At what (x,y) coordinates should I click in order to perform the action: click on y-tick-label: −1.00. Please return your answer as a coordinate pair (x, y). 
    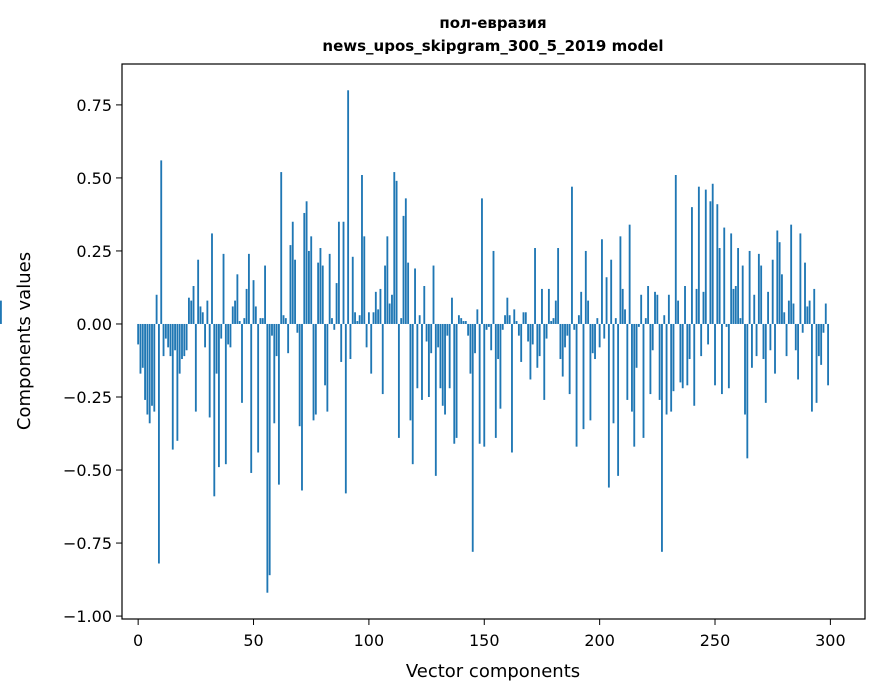
    Looking at the image, I should click on (87, 616).